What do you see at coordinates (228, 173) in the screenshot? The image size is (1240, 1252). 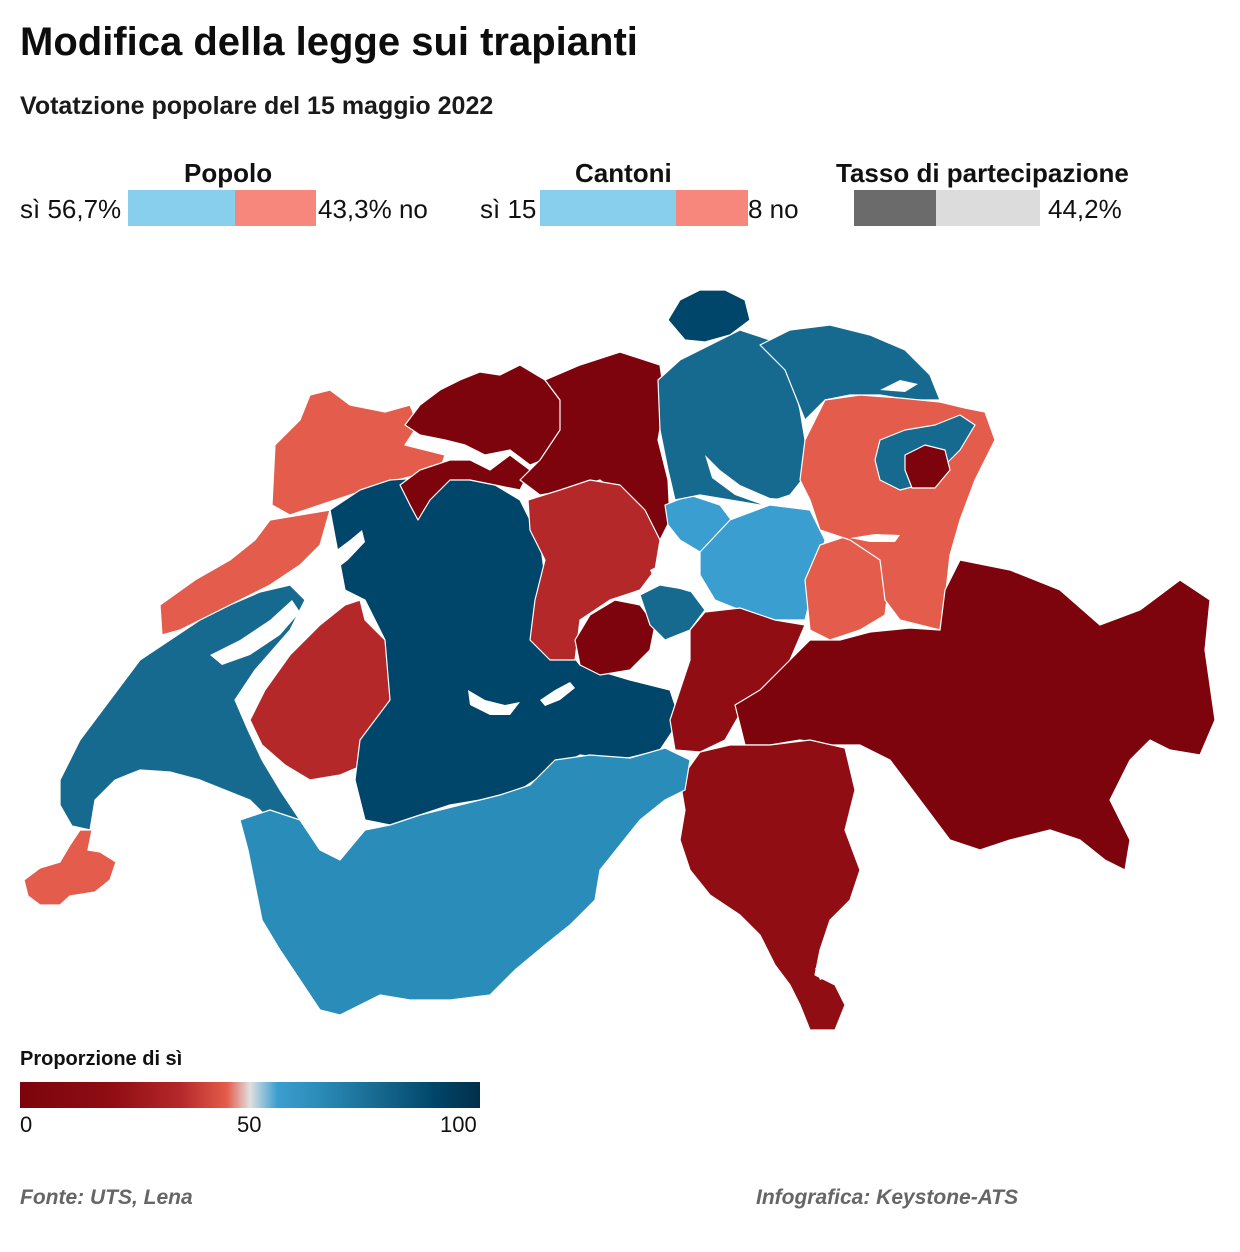 I see `popolo-label: Popolo` at bounding box center [228, 173].